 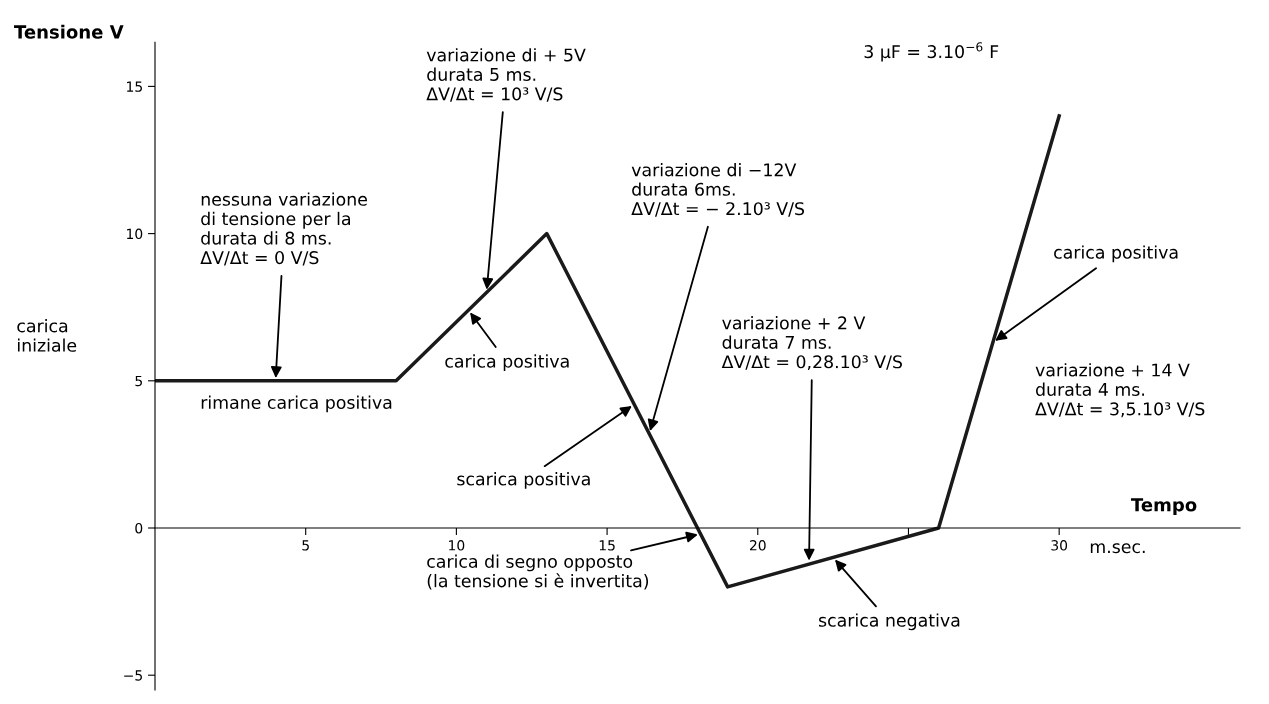 I want to click on x-axis-title: Tempo, so click(x=1163, y=507).